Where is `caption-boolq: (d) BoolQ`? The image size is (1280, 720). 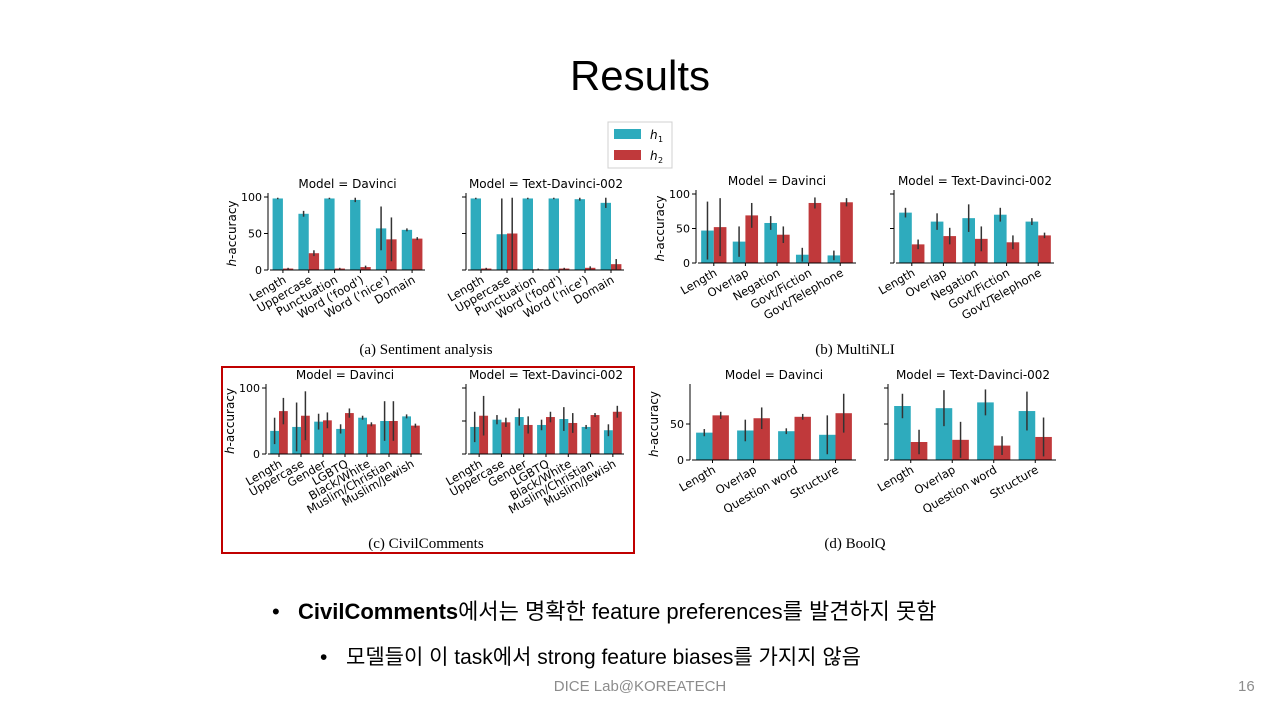
caption-boolq: (d) BoolQ is located at coordinates (854, 544).